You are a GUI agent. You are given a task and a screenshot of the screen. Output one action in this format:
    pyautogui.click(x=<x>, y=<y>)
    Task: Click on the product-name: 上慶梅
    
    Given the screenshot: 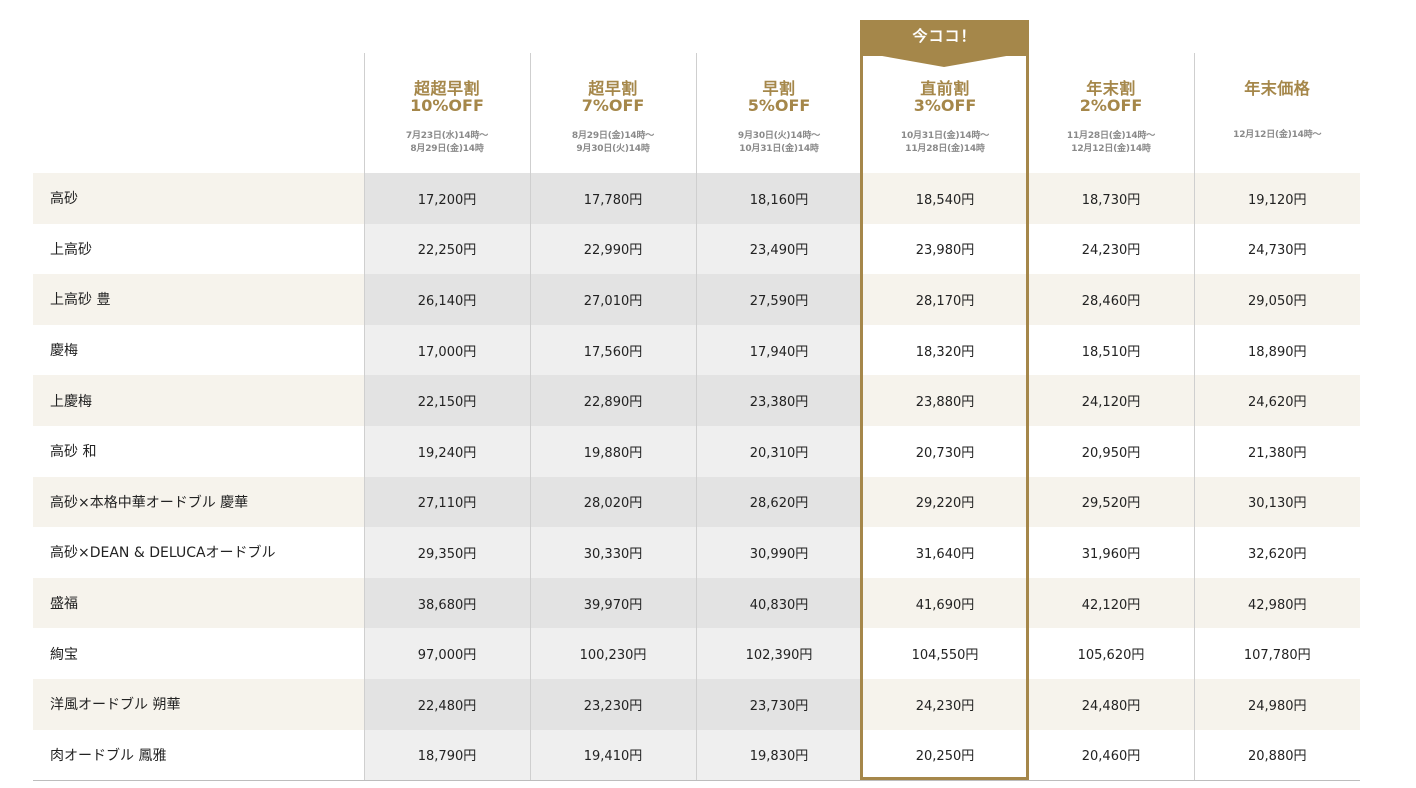 What is the action you would take?
    pyautogui.click(x=198, y=400)
    